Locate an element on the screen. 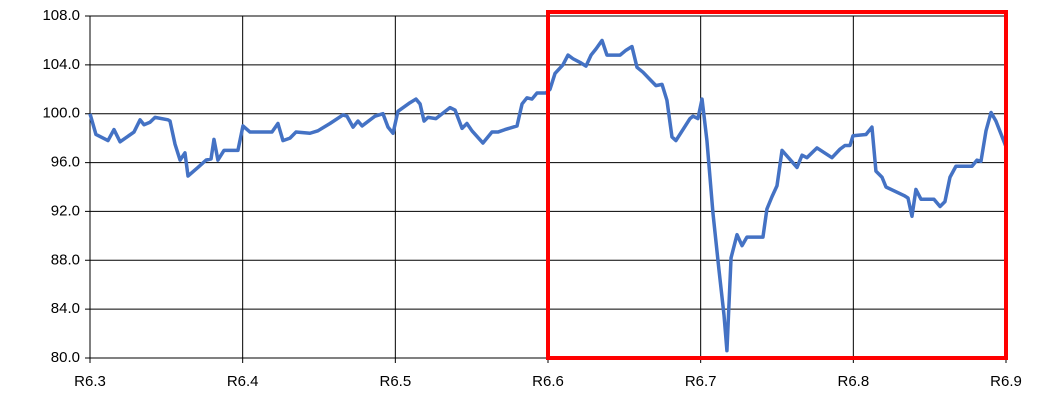 The width and height of the screenshot is (1057, 408). y-tick-label: 88.0 is located at coordinates (65, 259).